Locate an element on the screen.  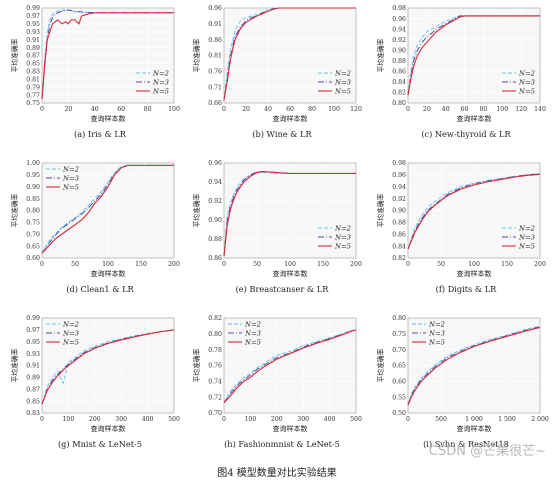
x-tick-label: 1 500 is located at coordinates (507, 419).